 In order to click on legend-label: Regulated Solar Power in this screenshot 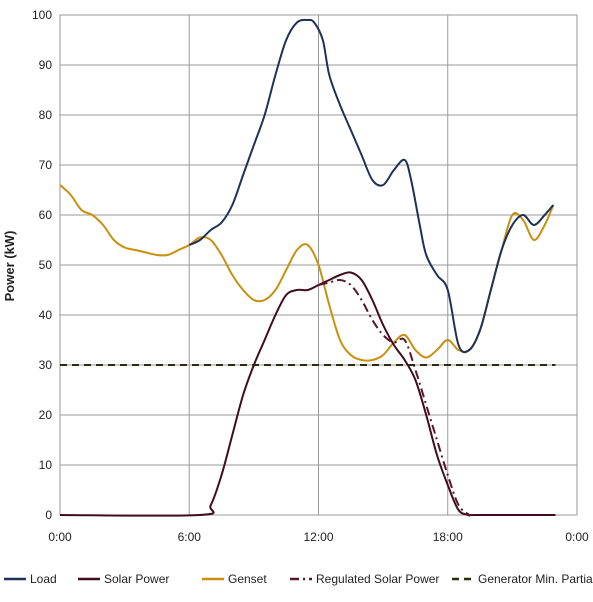, I will do `click(377, 579)`.